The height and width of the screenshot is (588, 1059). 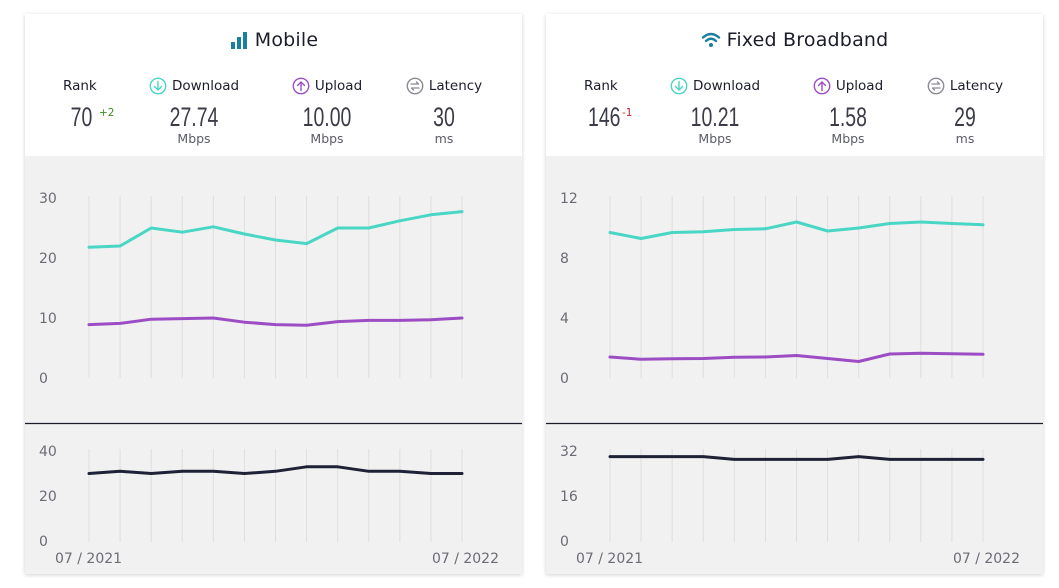 I want to click on download-value: 10.21, so click(x=715, y=117).